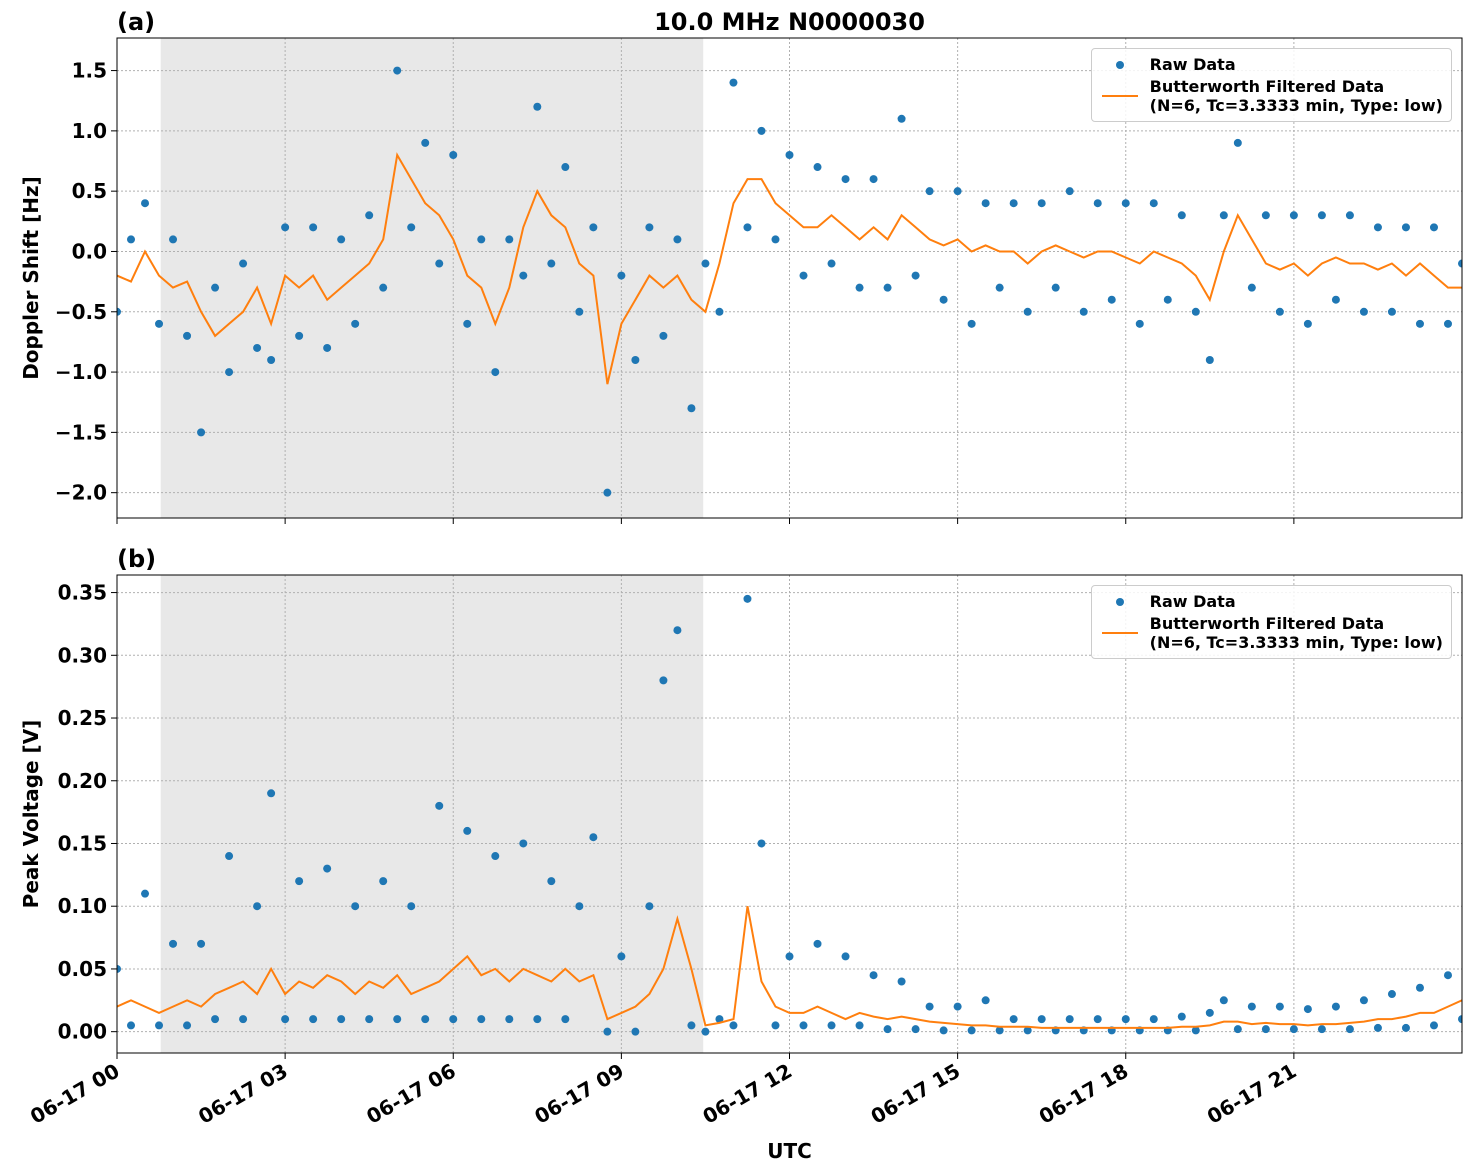 Image resolution: width=1472 pixels, height=1172 pixels. I want to click on chart-title: 10.0 MHz N0000030, so click(789, 22).